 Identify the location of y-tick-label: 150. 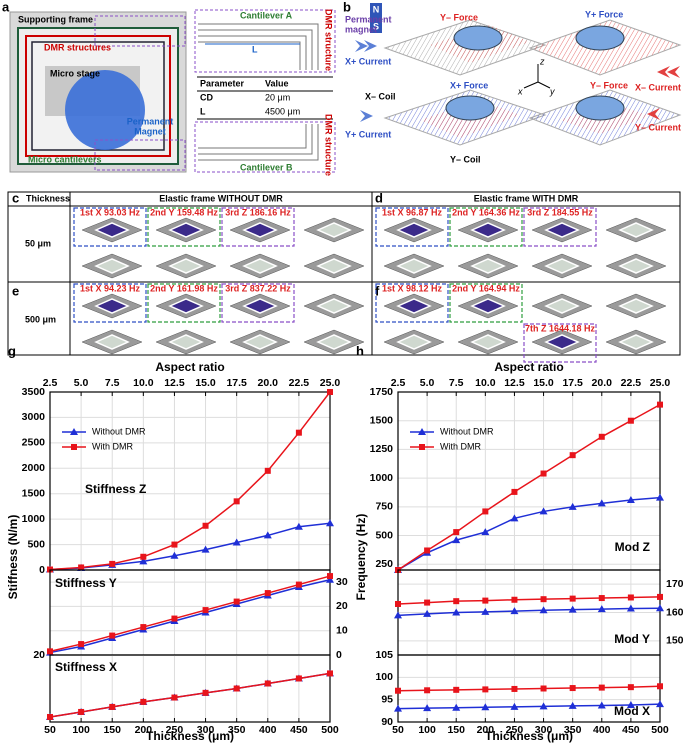
(675, 641).